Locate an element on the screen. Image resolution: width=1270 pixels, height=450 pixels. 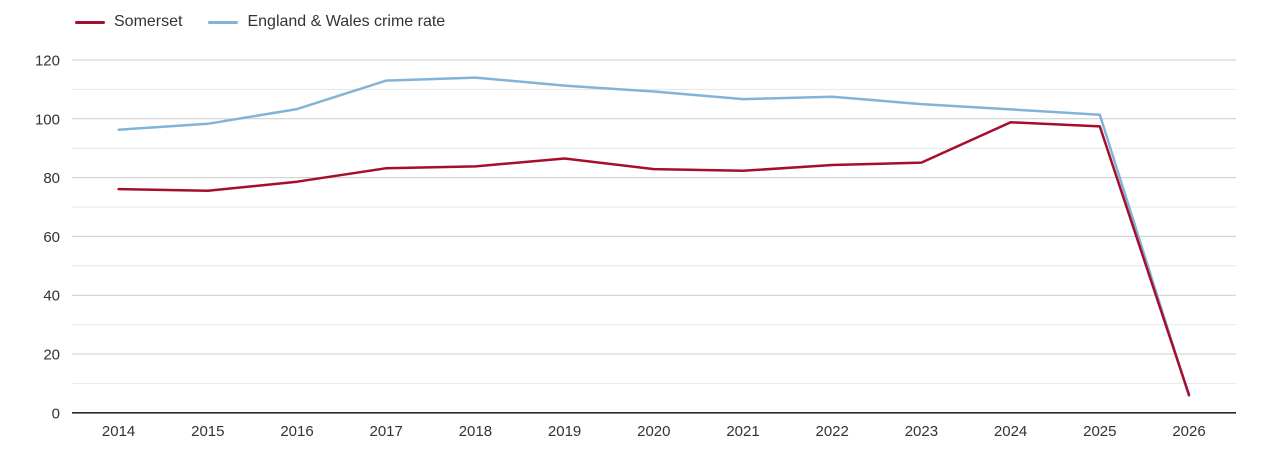
svg-text: 2019 is located at coordinates (564, 431).